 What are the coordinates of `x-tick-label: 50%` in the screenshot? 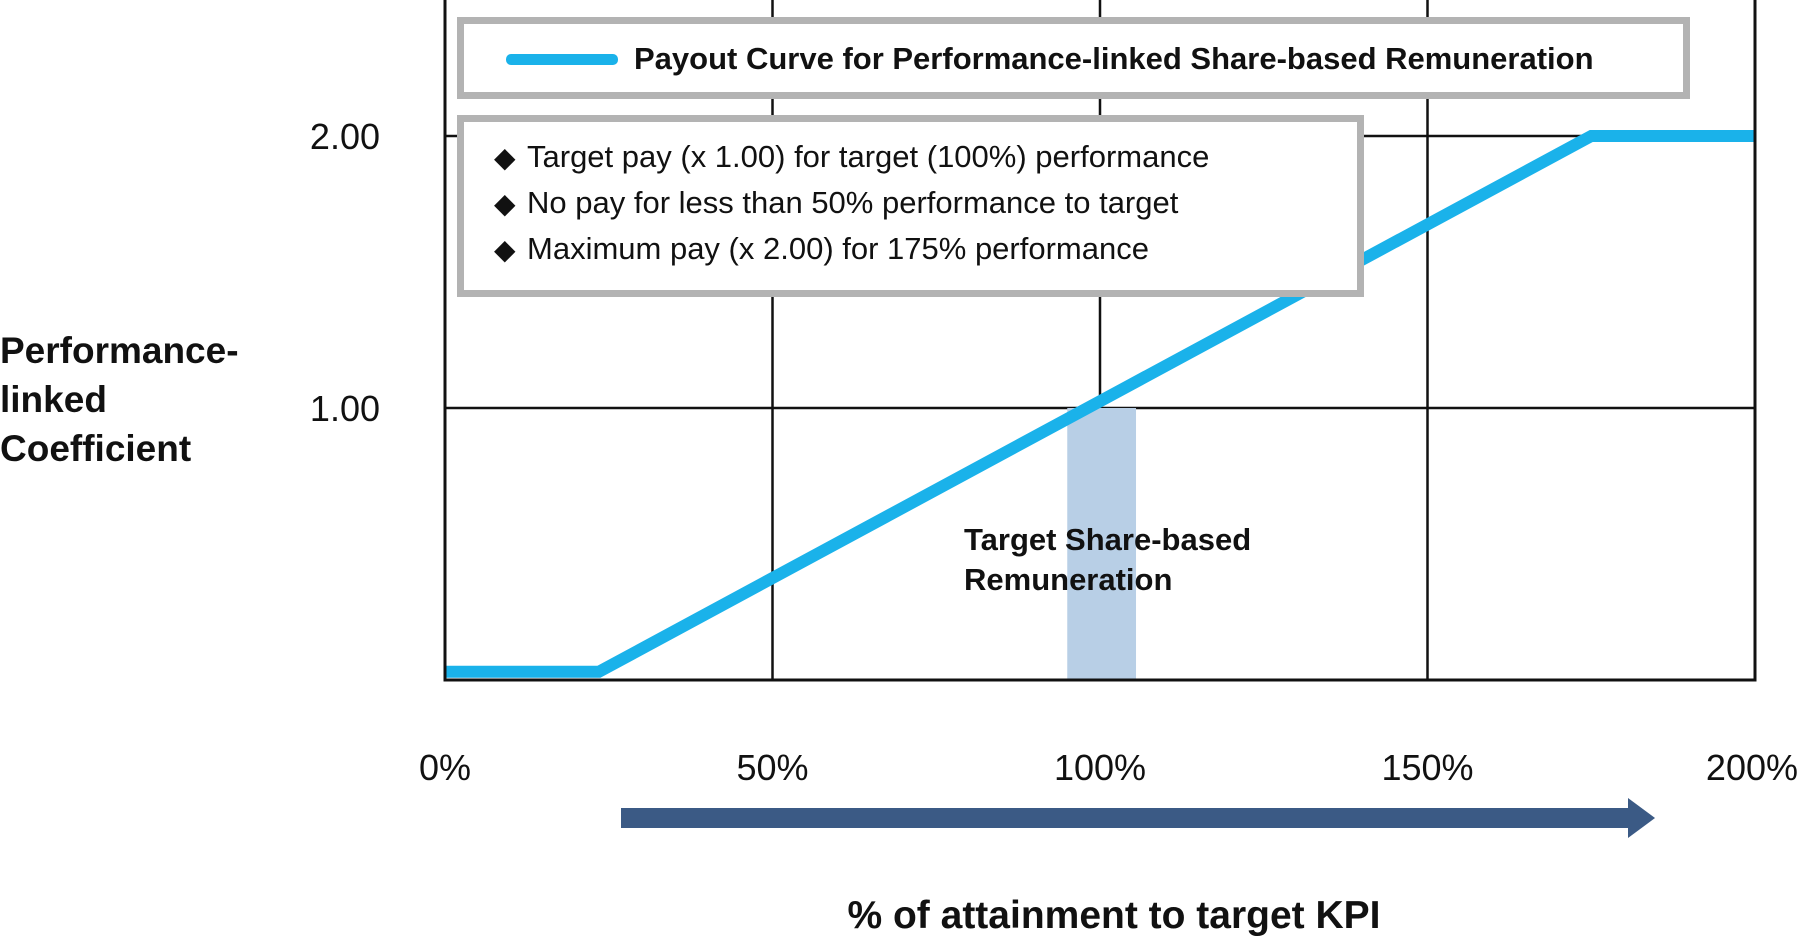 It's located at (772, 767).